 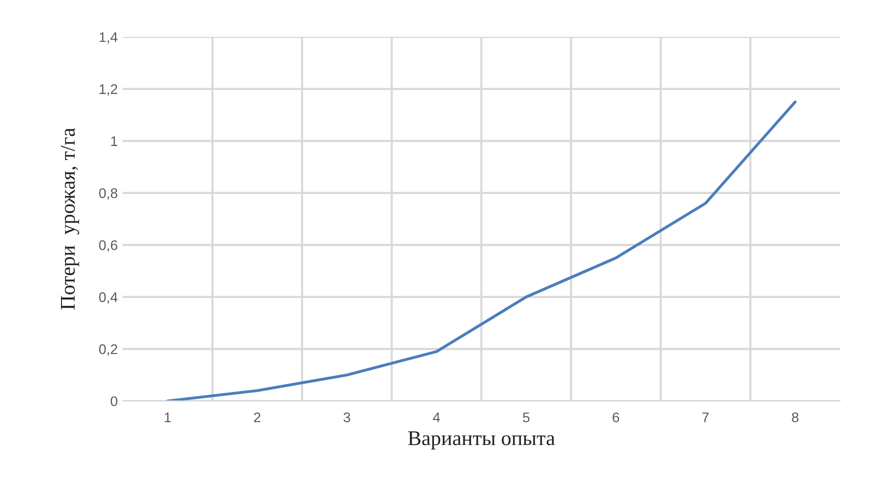 I want to click on y-axis-title: Потери урожая, т/га, so click(x=70, y=219).